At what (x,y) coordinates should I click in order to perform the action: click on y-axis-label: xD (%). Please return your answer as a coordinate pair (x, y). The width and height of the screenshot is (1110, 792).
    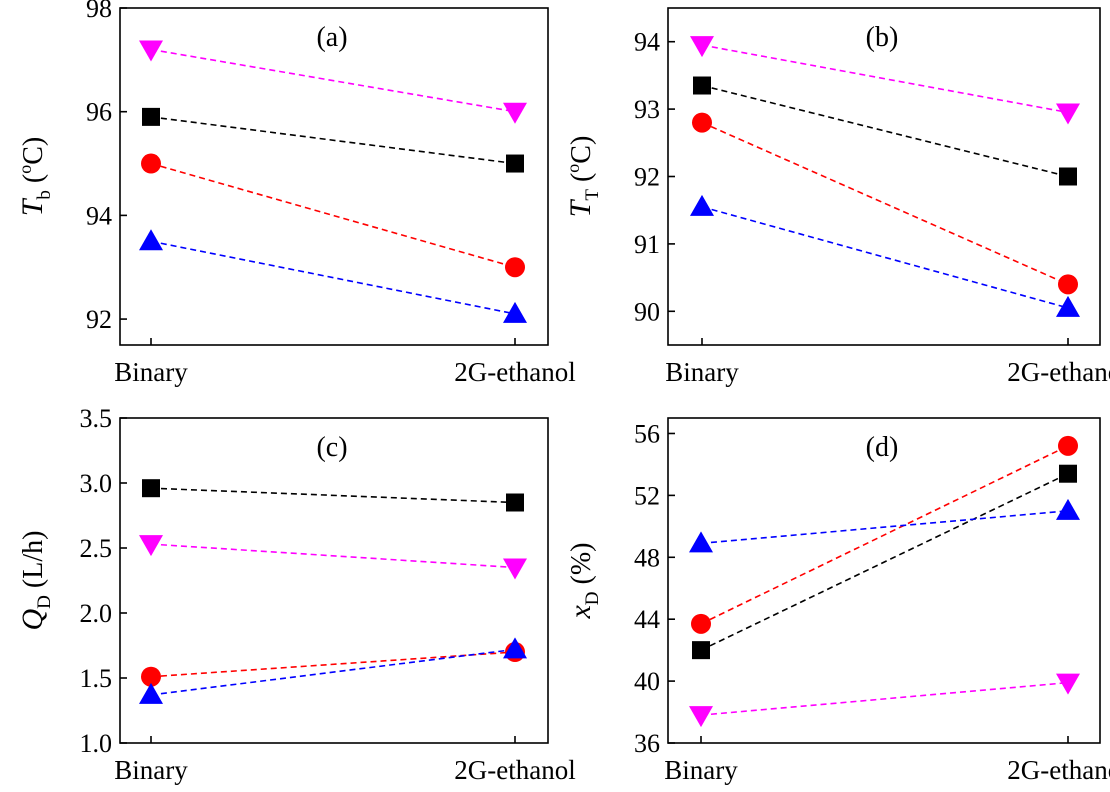
    Looking at the image, I should click on (583, 580).